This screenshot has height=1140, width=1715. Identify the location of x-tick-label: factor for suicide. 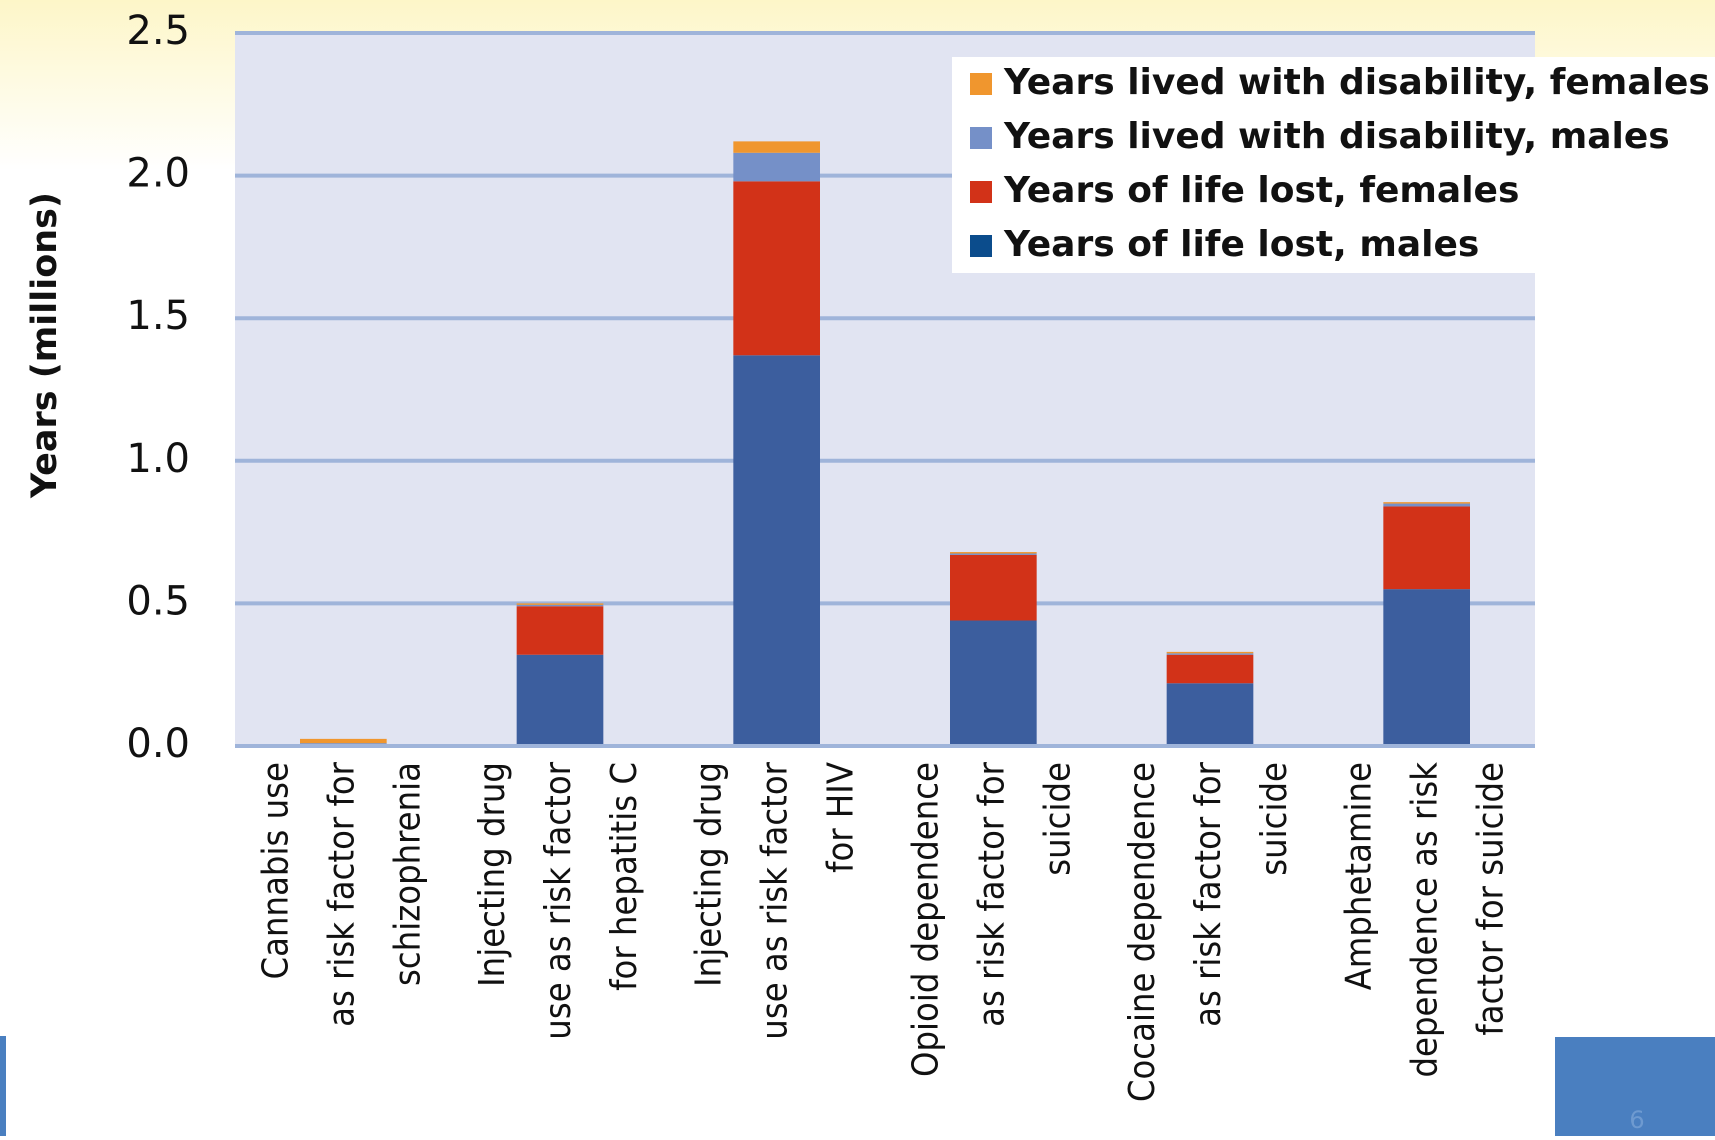
(1491, 899).